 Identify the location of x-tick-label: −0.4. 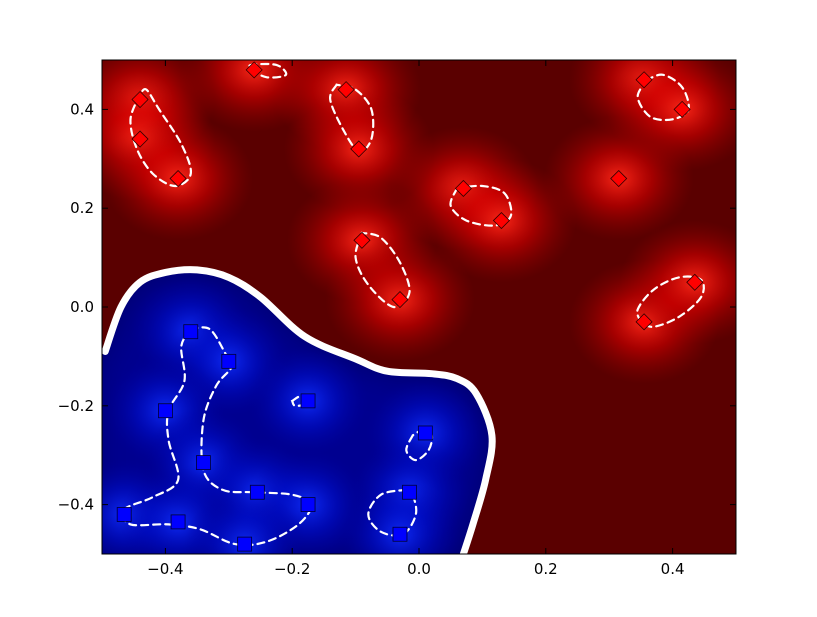
(165, 569).